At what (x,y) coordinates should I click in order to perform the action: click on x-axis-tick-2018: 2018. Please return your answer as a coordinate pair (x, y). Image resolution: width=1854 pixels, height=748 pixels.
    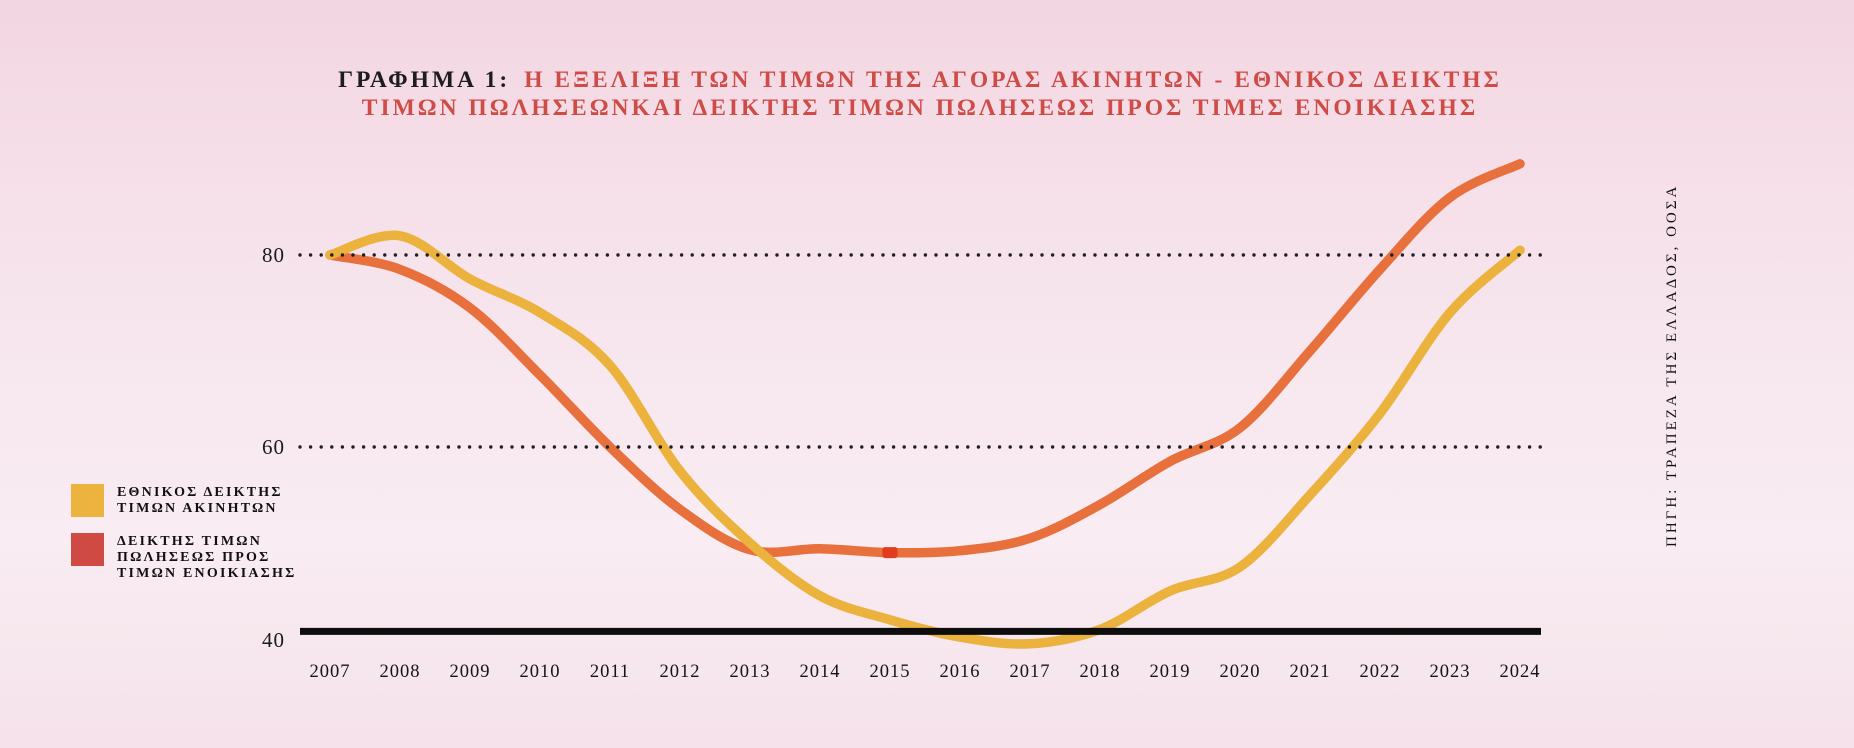
    Looking at the image, I should click on (1100, 672).